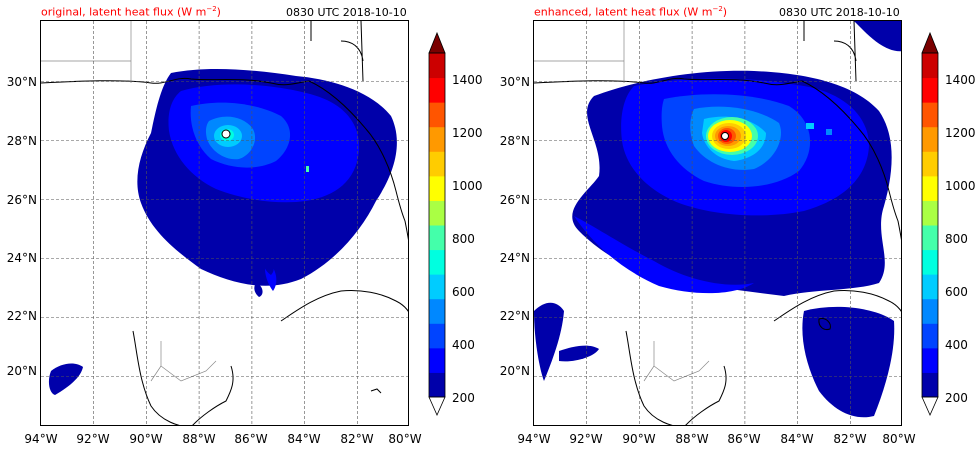 Image resolution: width=980 pixels, height=451 pixels. Describe the element at coordinates (131, 12) in the screenshot. I see `panel-title: original, latent heat flux (W m−2)` at that location.